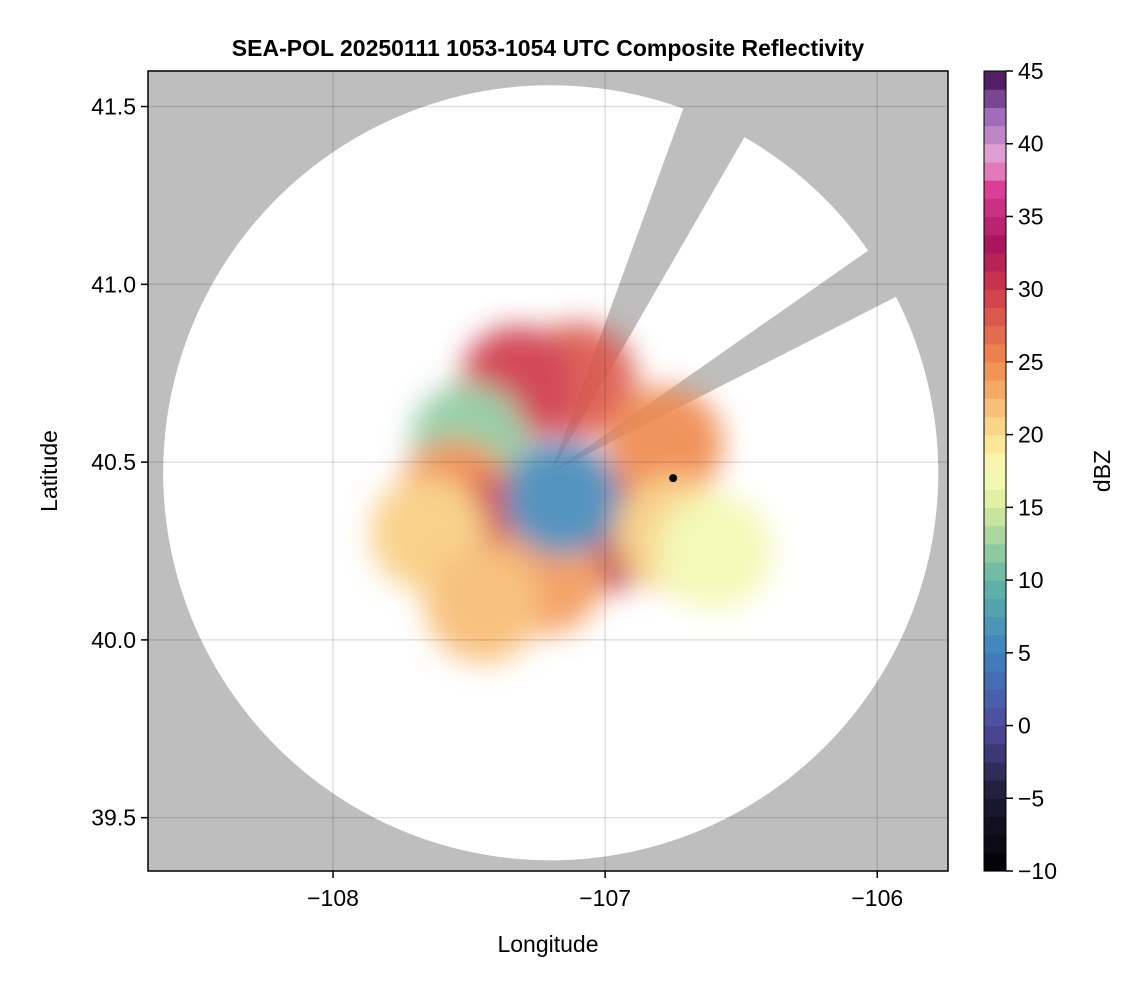 This screenshot has width=1146, height=990. Describe the element at coordinates (113, 640) in the screenshot. I see `y-tick-label: 40.0` at that location.